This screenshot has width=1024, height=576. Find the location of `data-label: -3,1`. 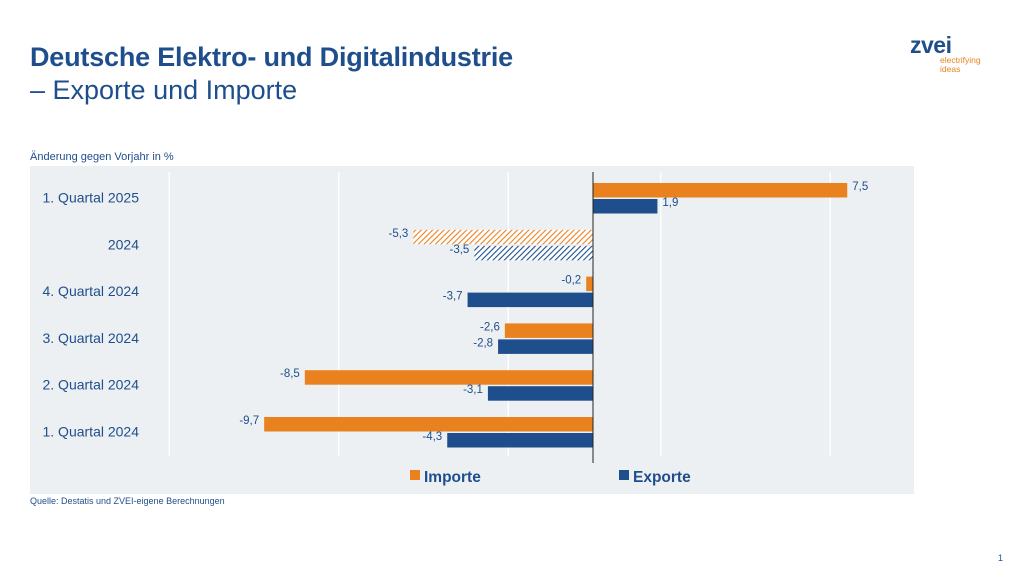

data-label: -3,1 is located at coordinates (473, 390).